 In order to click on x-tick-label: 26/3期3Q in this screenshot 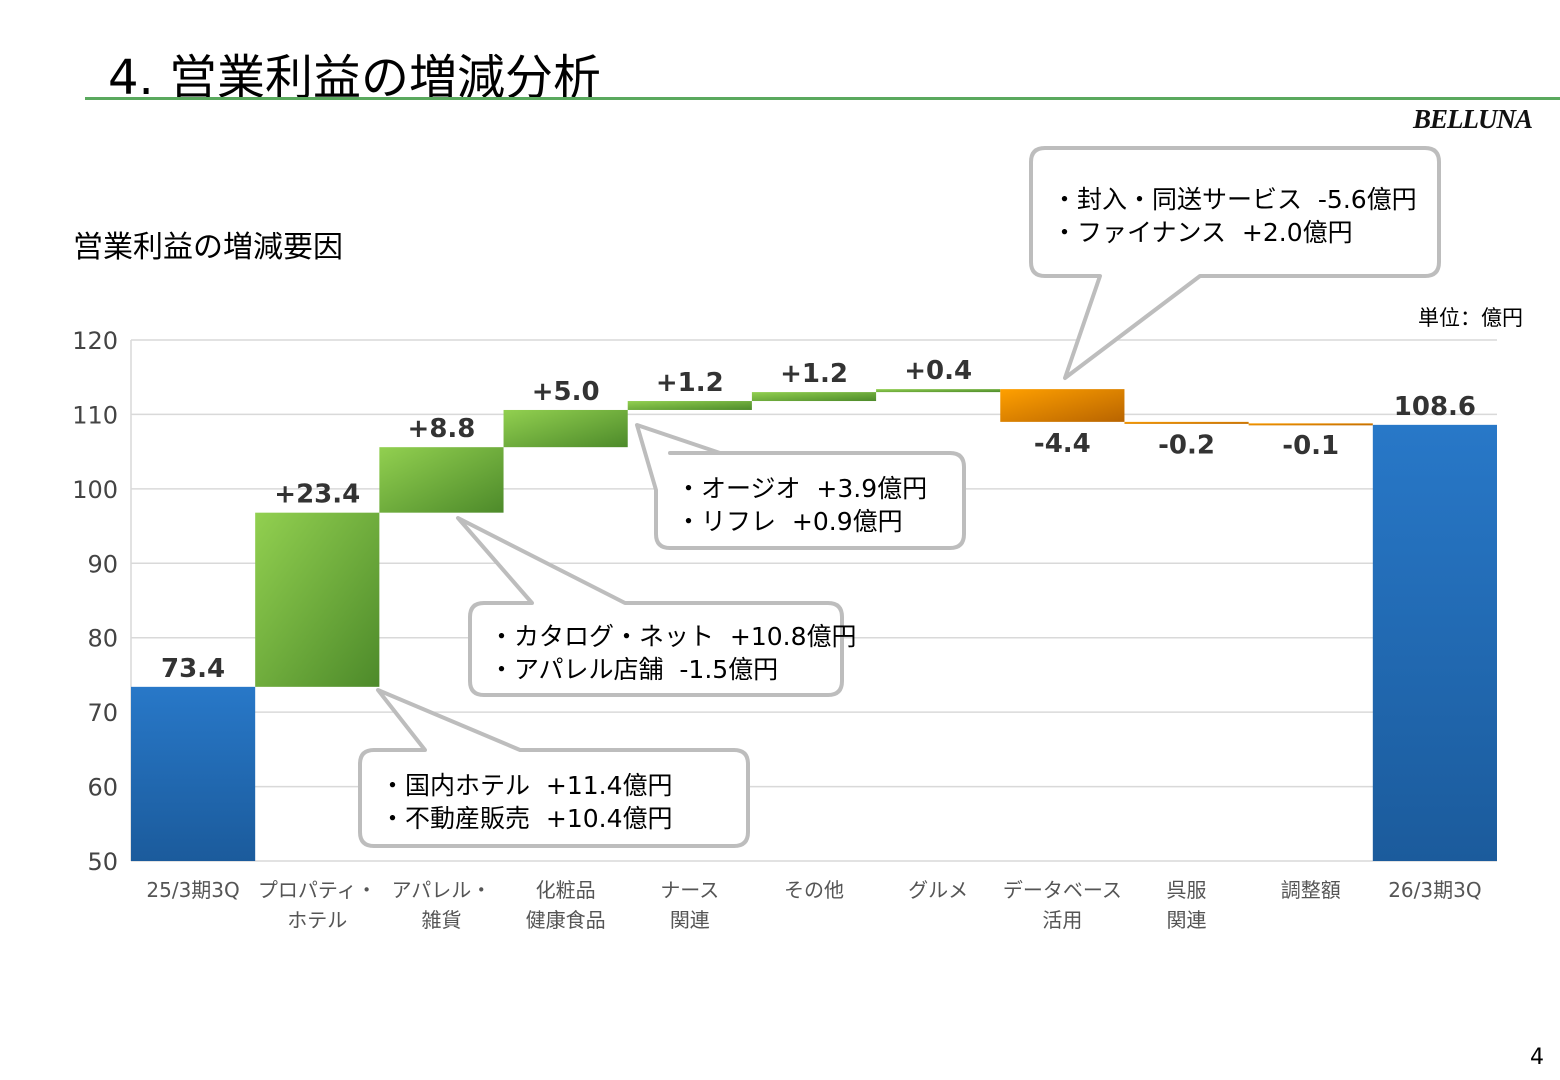, I will do `click(1434, 890)`.